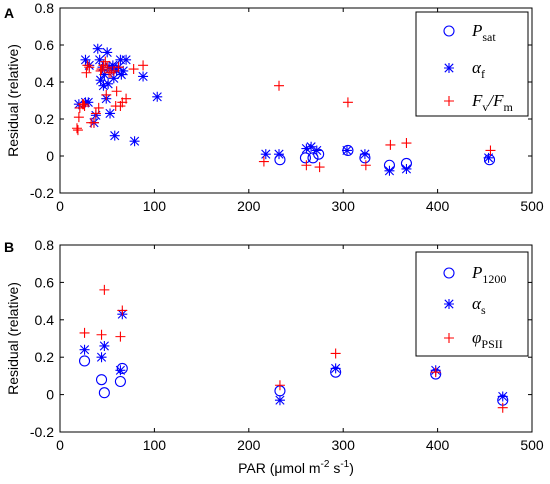 The image size is (550, 484). I want to click on panel-b-legend-entry: φPSII, so click(487, 339).